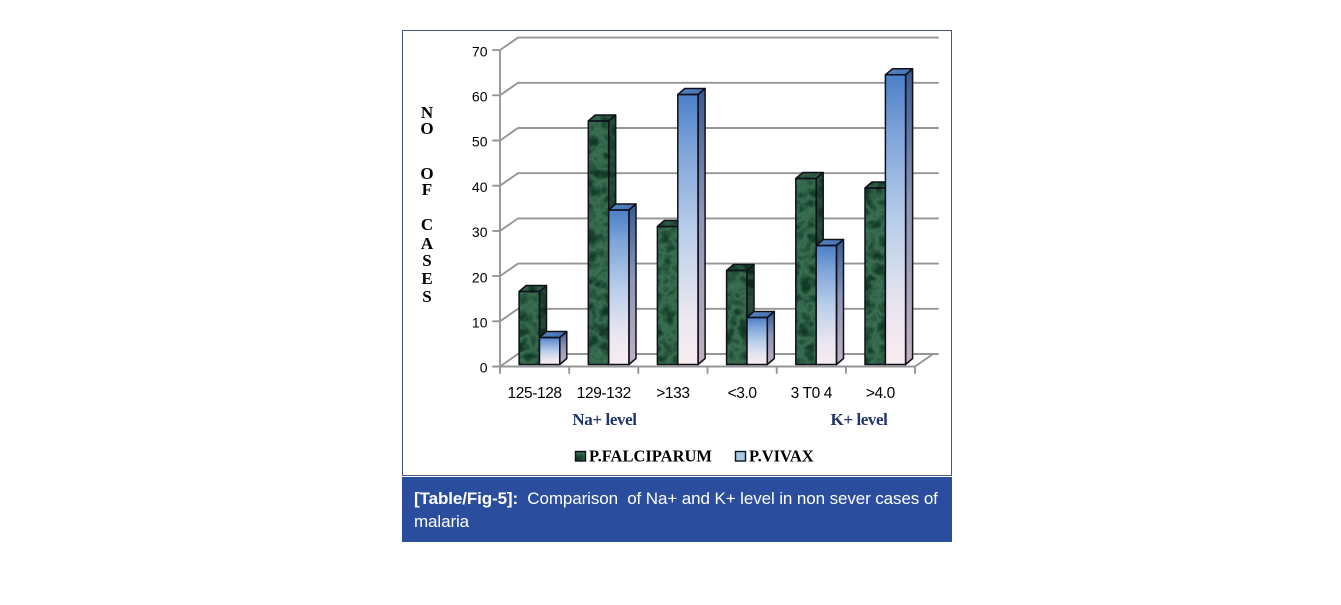  What do you see at coordinates (672, 393) in the screenshot?
I see `svg-text: >133` at bounding box center [672, 393].